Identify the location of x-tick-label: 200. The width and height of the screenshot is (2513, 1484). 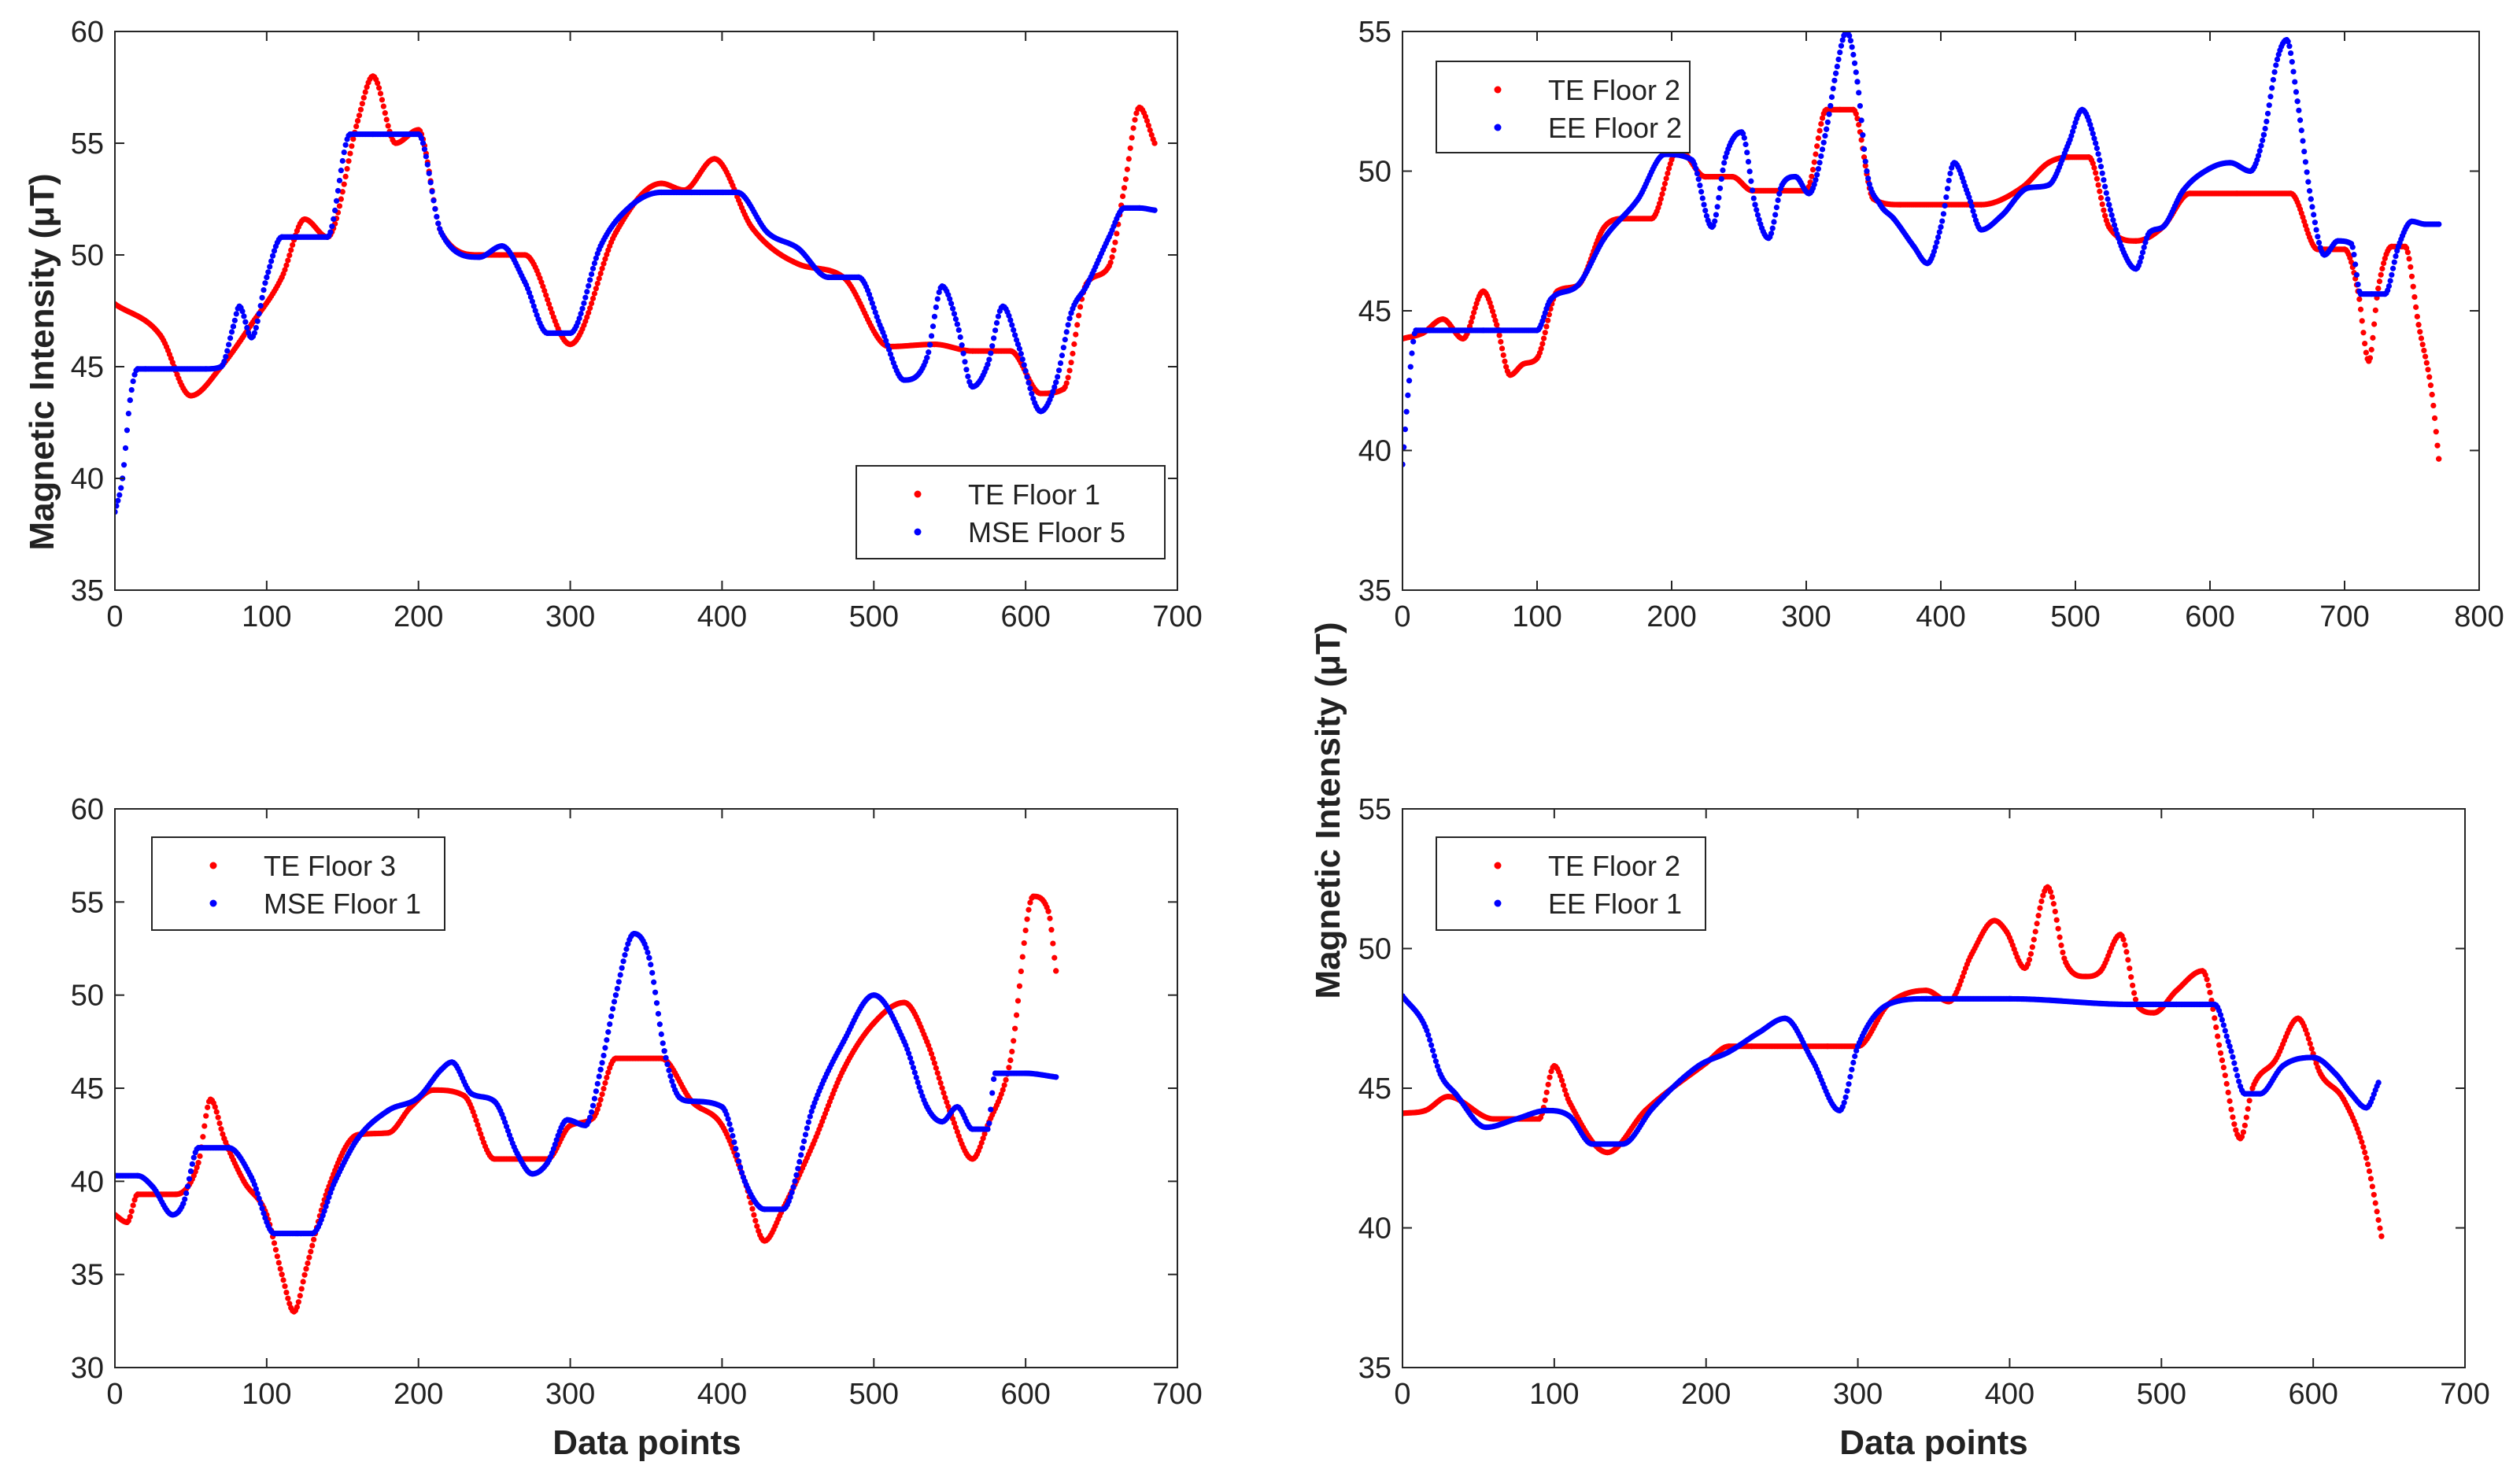
(419, 1394).